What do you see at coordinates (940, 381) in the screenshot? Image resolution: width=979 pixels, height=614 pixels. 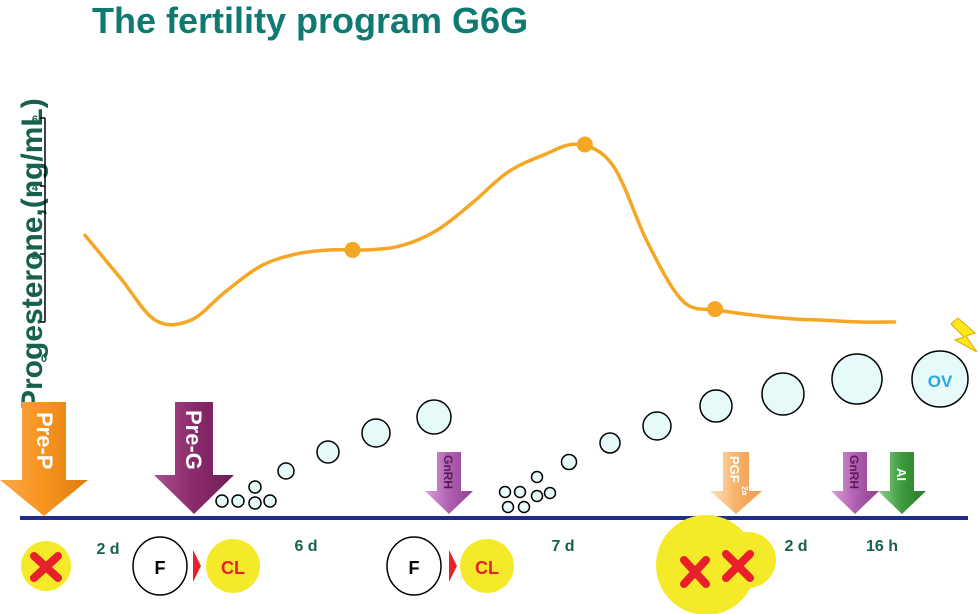 I see `ovulation-label: OV` at bounding box center [940, 381].